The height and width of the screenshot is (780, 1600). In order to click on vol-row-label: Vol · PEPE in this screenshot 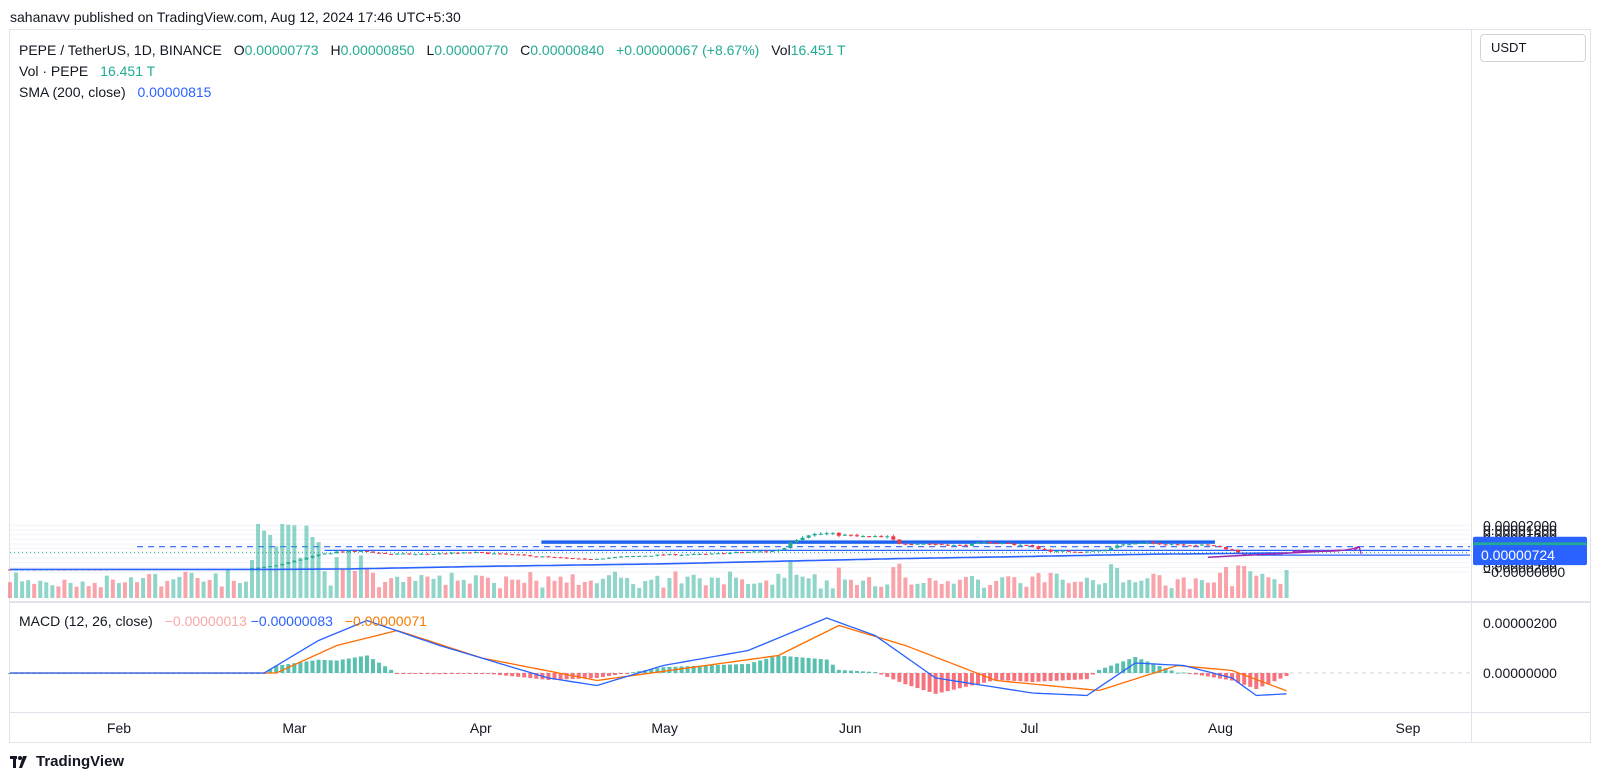, I will do `click(54, 71)`.